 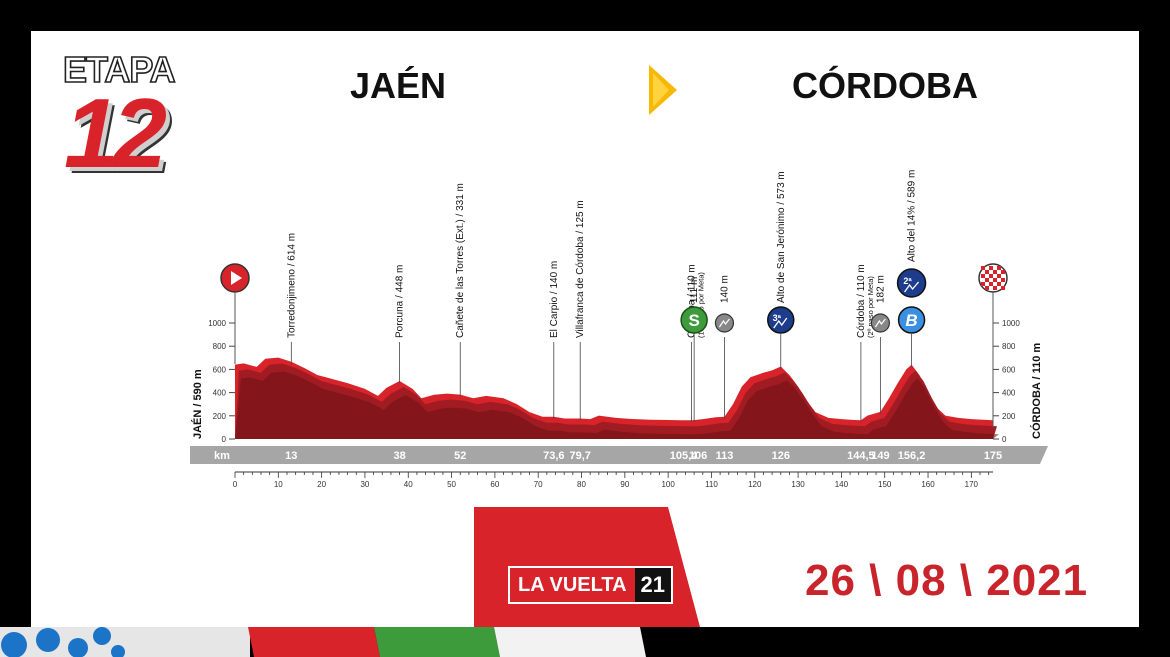 I want to click on x-tick-label: 130, so click(x=798, y=484).